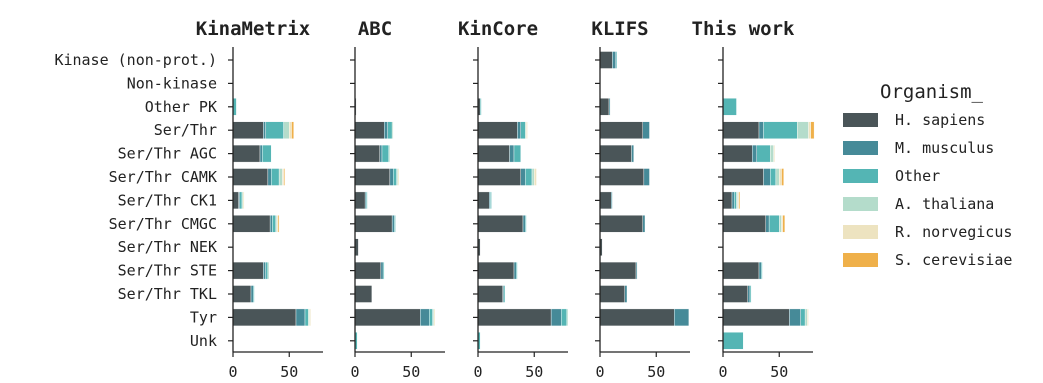 The image size is (1043, 383). I want to click on bar-klifs-ser-thr-agc-h-sapiens, so click(615, 153).